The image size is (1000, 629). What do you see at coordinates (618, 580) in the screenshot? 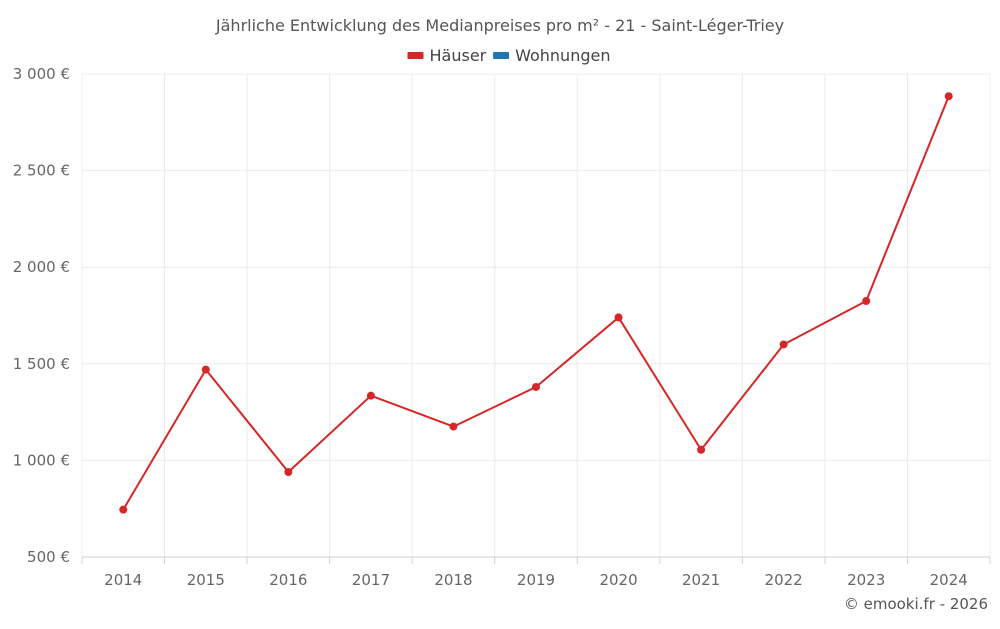
I see `x-tick-label: 2020` at bounding box center [618, 580].